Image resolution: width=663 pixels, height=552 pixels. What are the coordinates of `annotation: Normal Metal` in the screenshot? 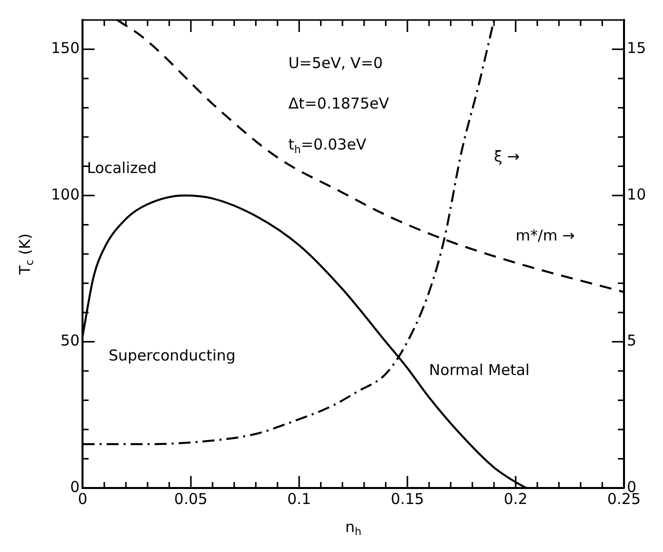 It's located at (479, 369).